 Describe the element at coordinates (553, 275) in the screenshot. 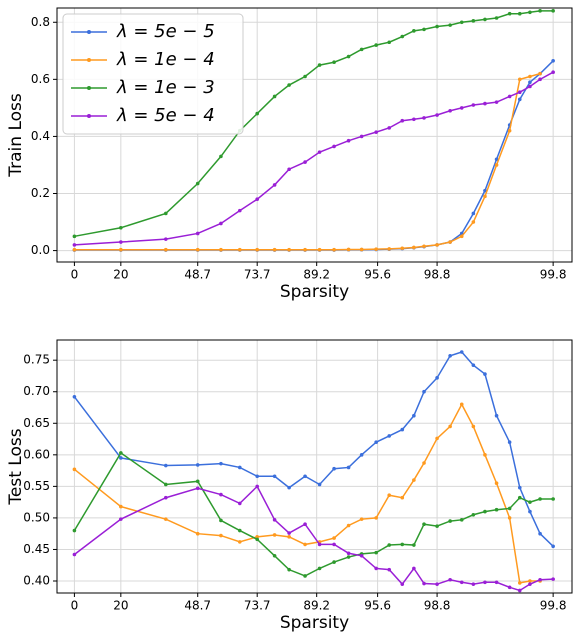

I see `x-tick-label: 99.8` at that location.